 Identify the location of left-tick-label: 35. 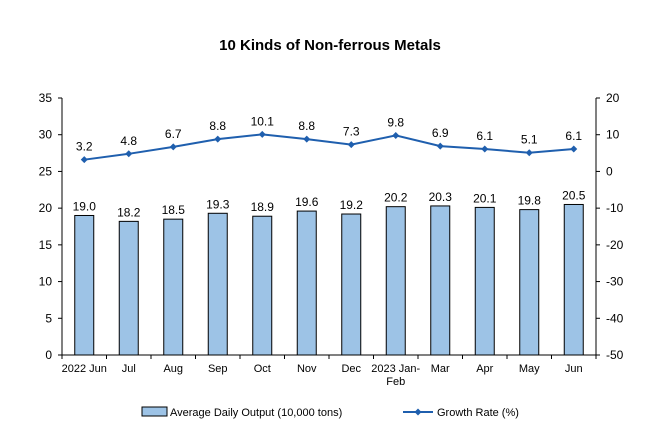
(46, 98).